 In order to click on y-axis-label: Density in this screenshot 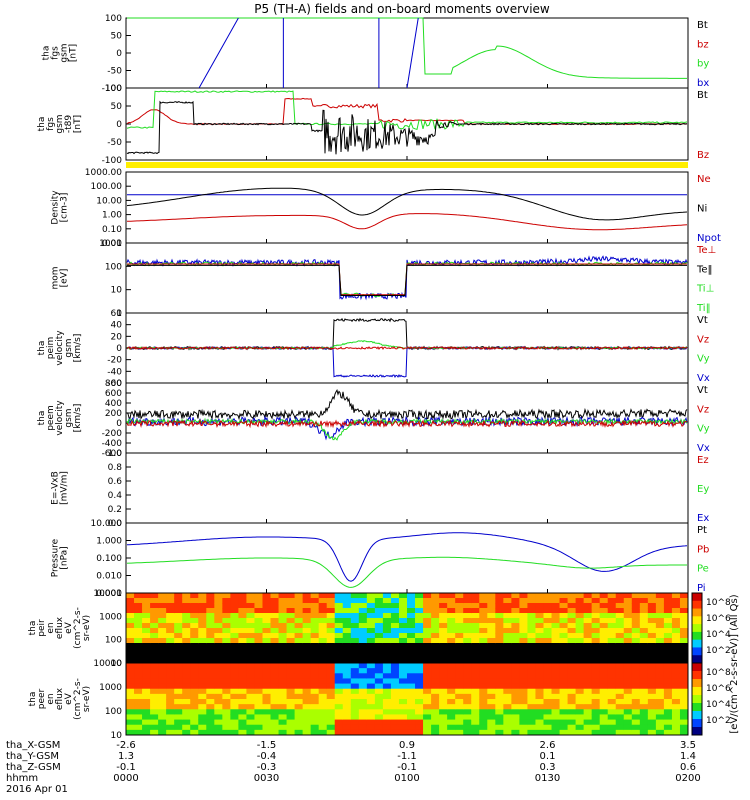, I will do `click(56, 207)`.